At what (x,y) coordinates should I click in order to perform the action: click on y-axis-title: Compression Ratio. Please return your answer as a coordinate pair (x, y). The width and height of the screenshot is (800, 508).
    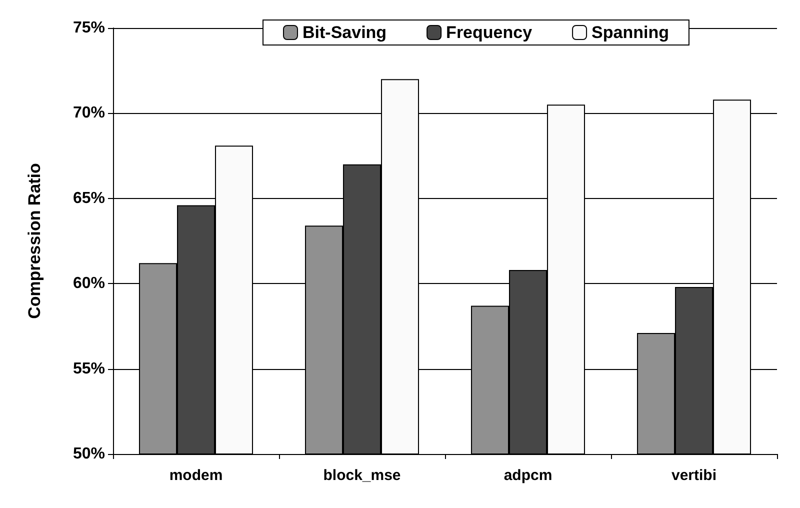
    Looking at the image, I should click on (34, 241).